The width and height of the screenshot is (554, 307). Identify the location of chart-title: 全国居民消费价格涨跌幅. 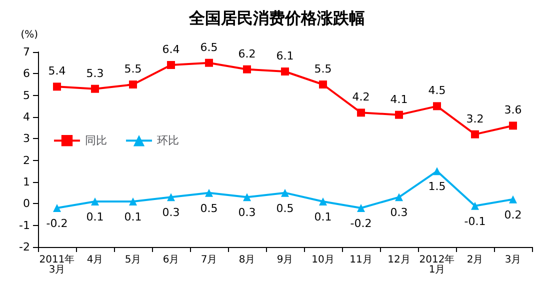
(276, 18).